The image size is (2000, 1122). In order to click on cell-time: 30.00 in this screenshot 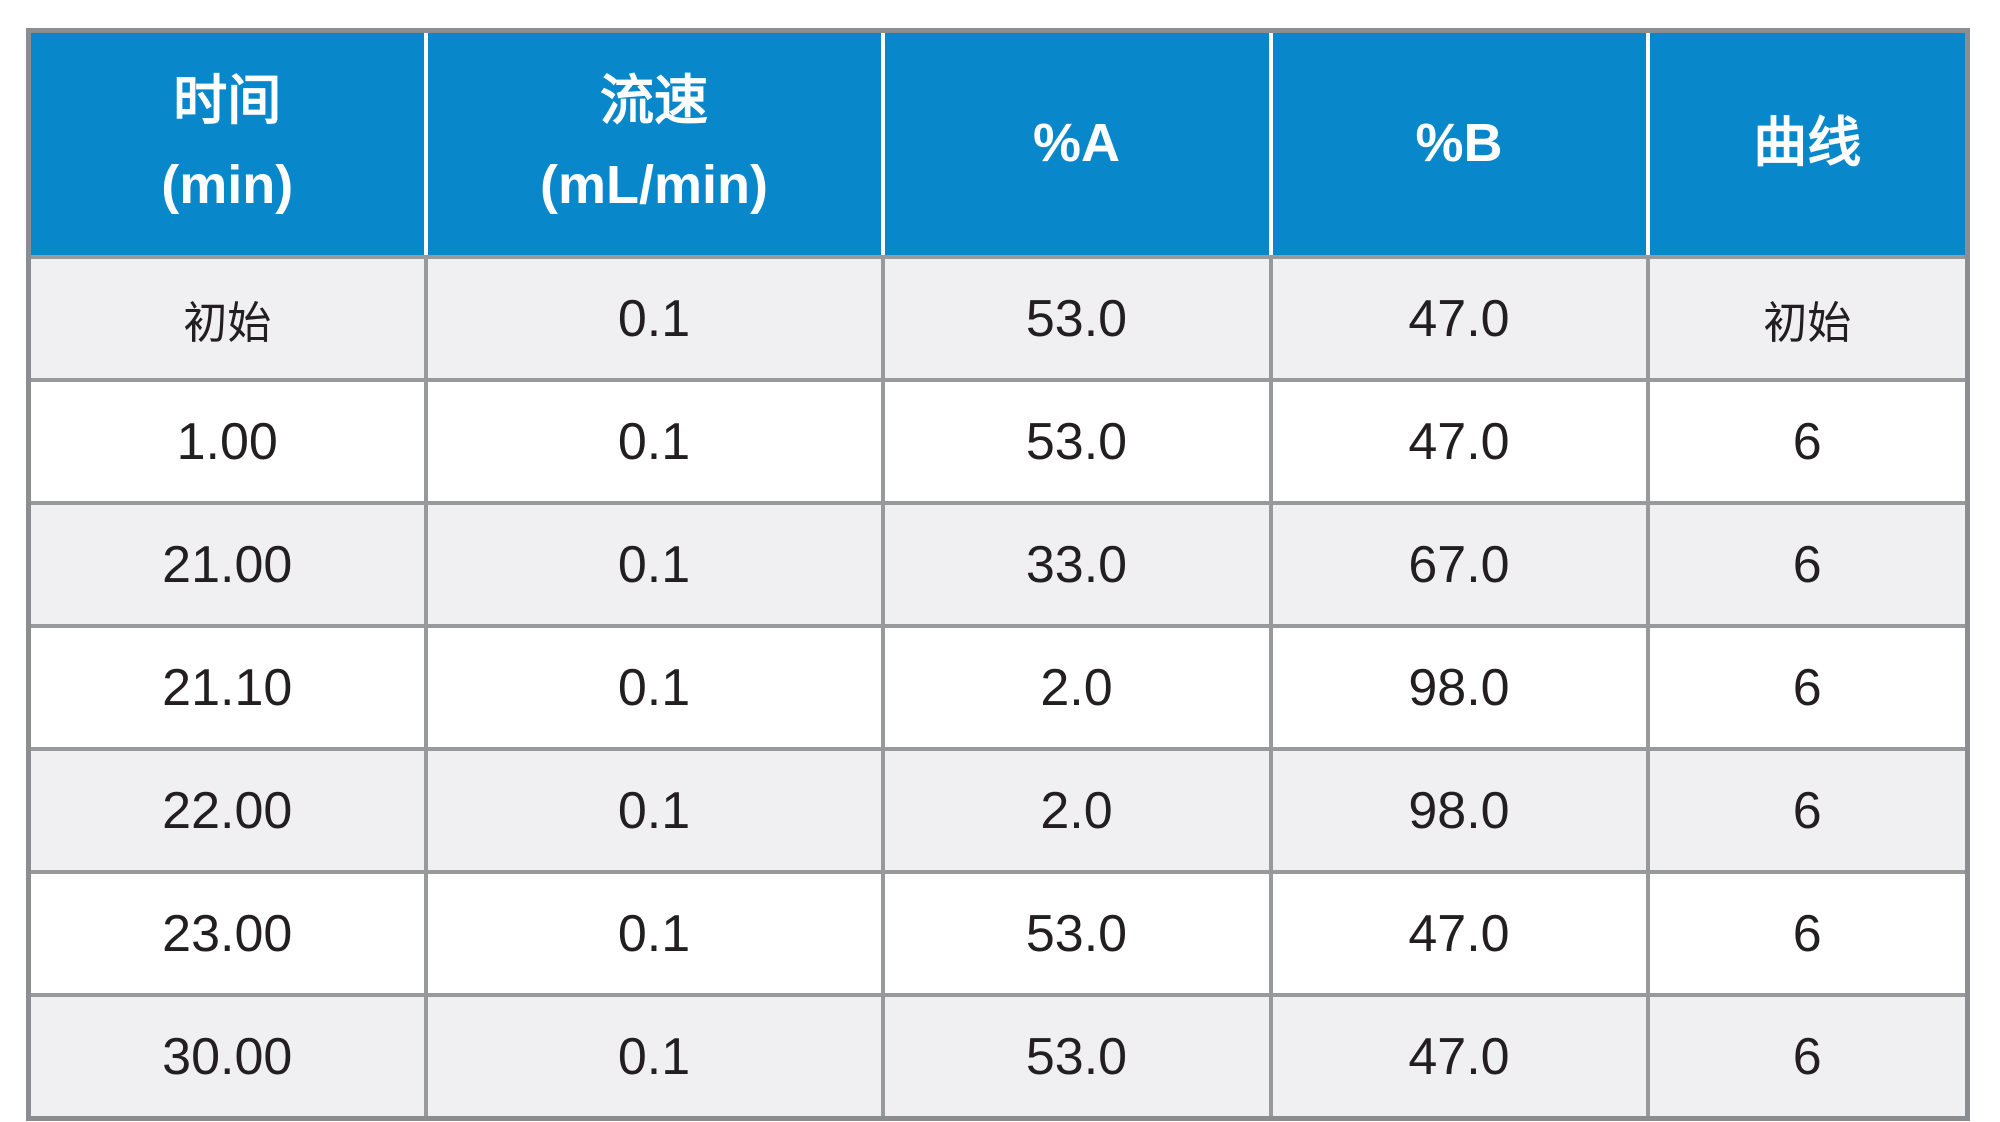, I will do `click(227, 1056)`.